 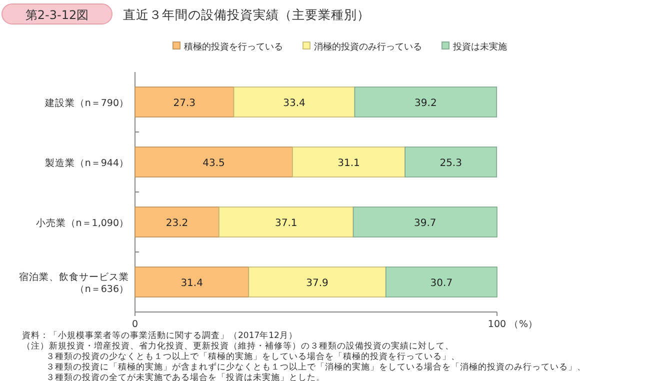 I want to click on data-label: 31.1, so click(x=349, y=163).